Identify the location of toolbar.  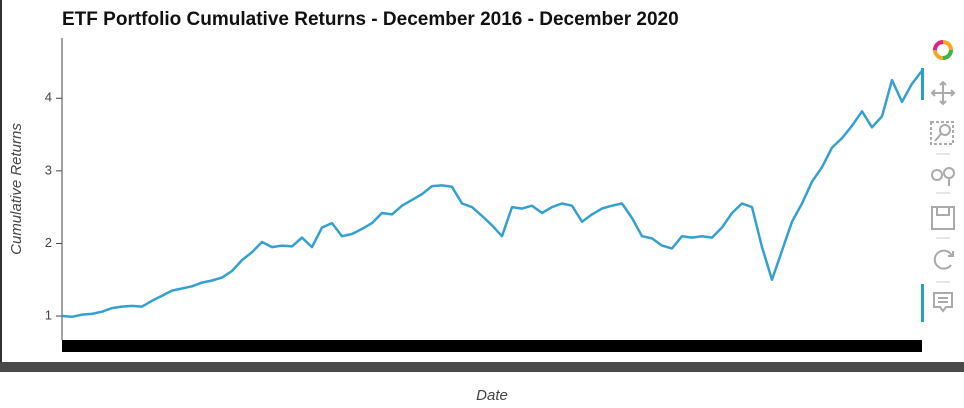
(938, 181).